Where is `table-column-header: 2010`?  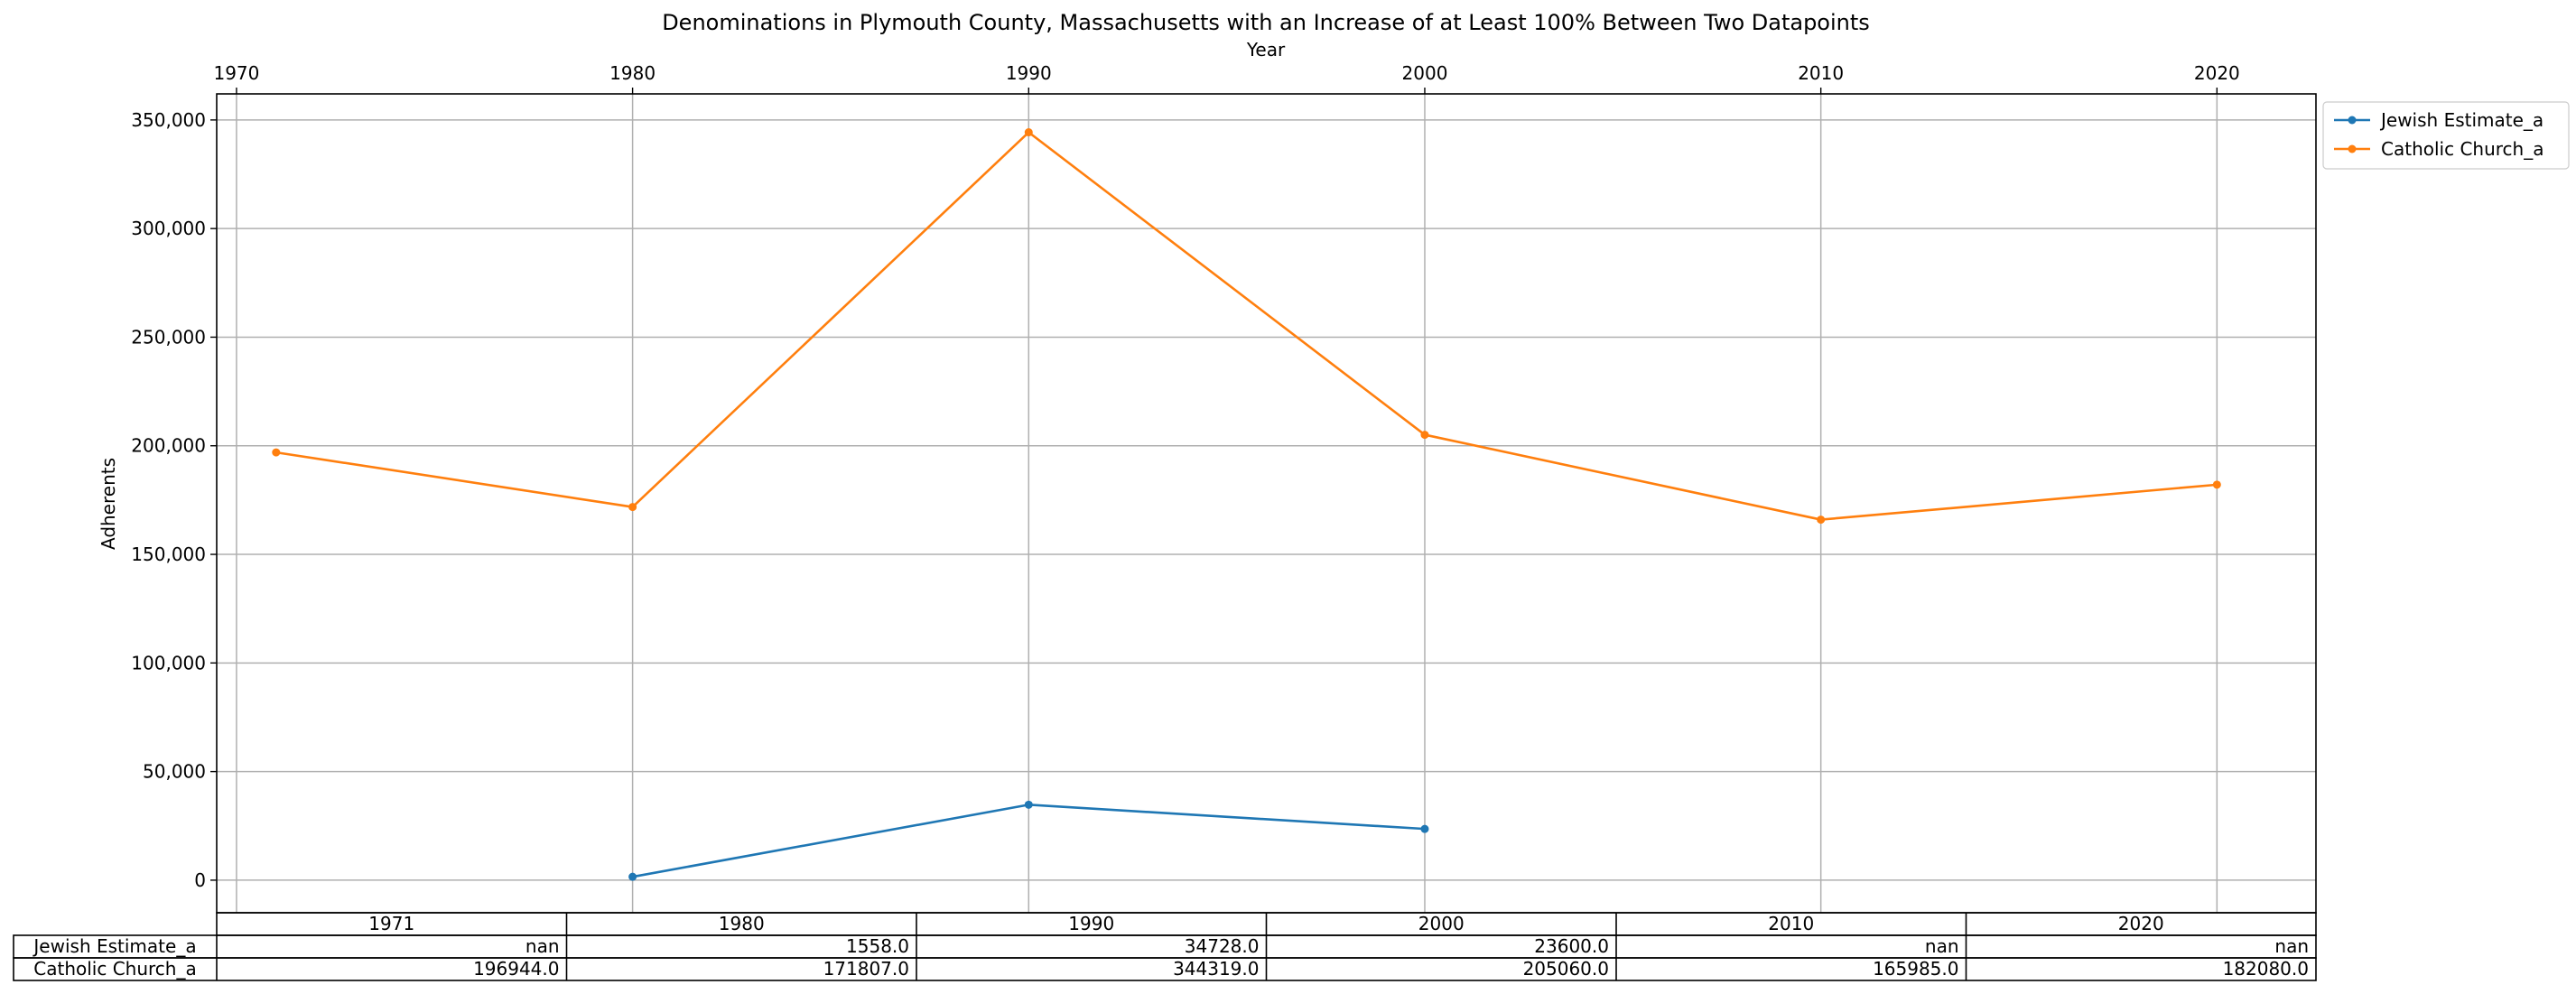
table-column-header: 2010 is located at coordinates (1791, 923).